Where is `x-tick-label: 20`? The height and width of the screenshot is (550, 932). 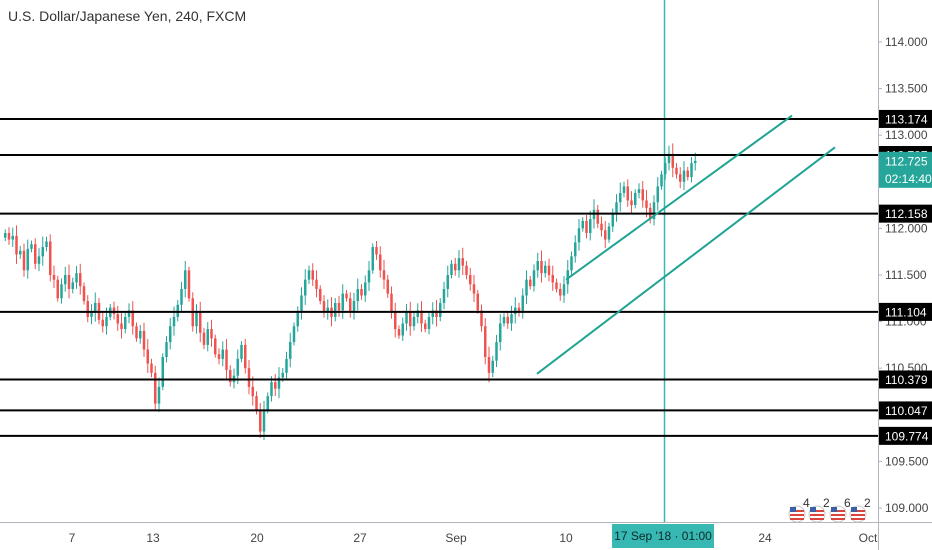 x-tick-label: 20 is located at coordinates (257, 538).